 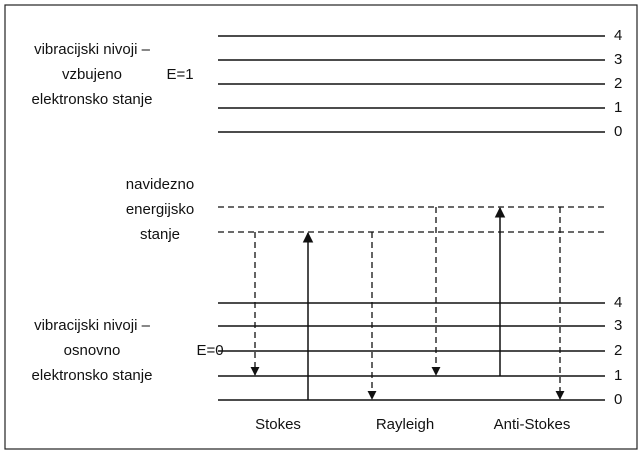 I want to click on lower-energy: E=0, so click(x=209, y=350).